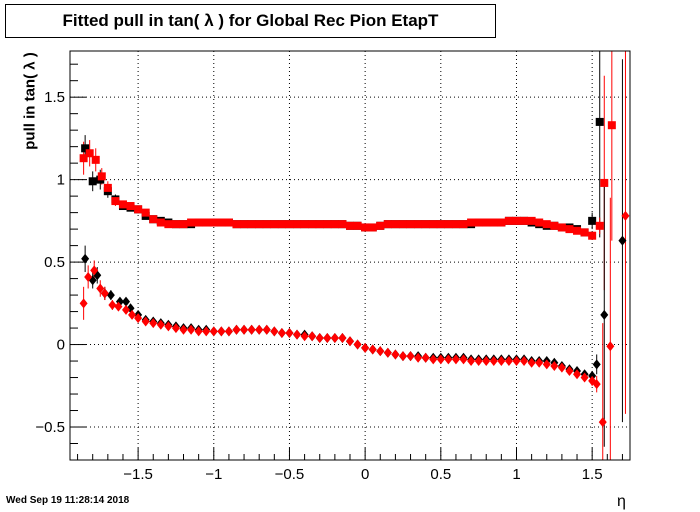 The image size is (700, 512). What do you see at coordinates (592, 474) in the screenshot?
I see `x-tick-label: 1.5` at bounding box center [592, 474].